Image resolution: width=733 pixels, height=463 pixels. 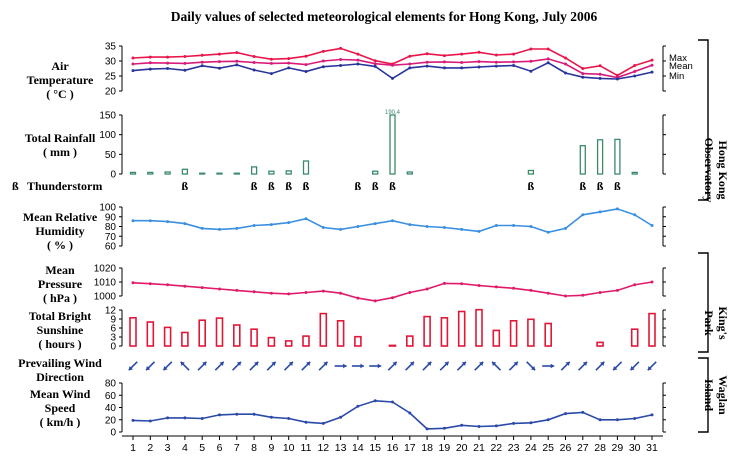 I want to click on sunshine-label-line: Sunshine, so click(x=60, y=330).